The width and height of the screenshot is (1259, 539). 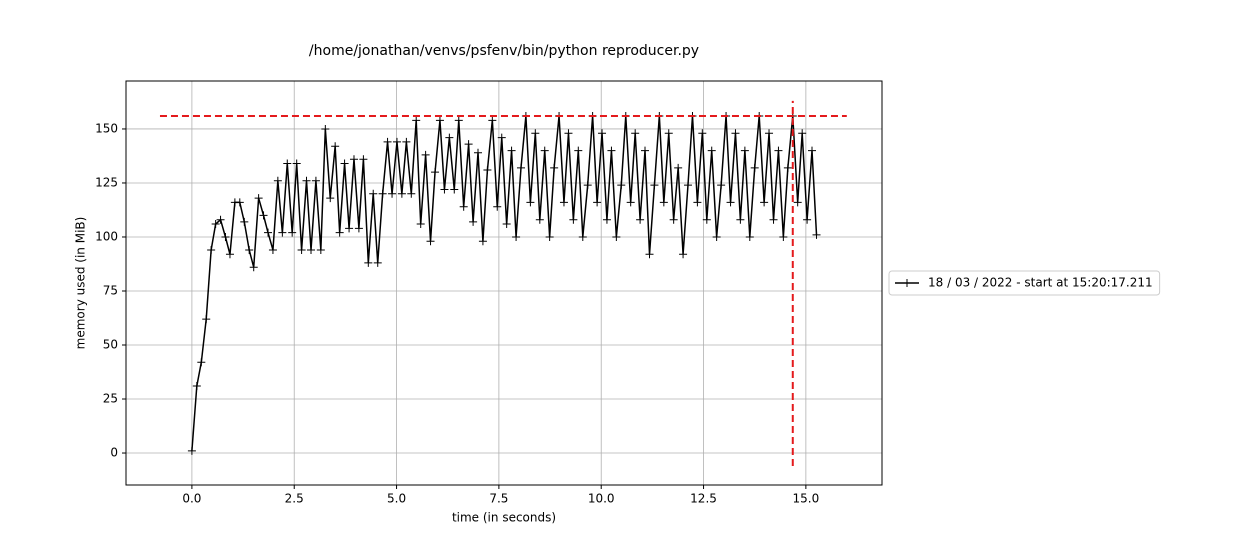 I want to click on y-axis-label: memory used (in MiB), so click(x=81, y=283).